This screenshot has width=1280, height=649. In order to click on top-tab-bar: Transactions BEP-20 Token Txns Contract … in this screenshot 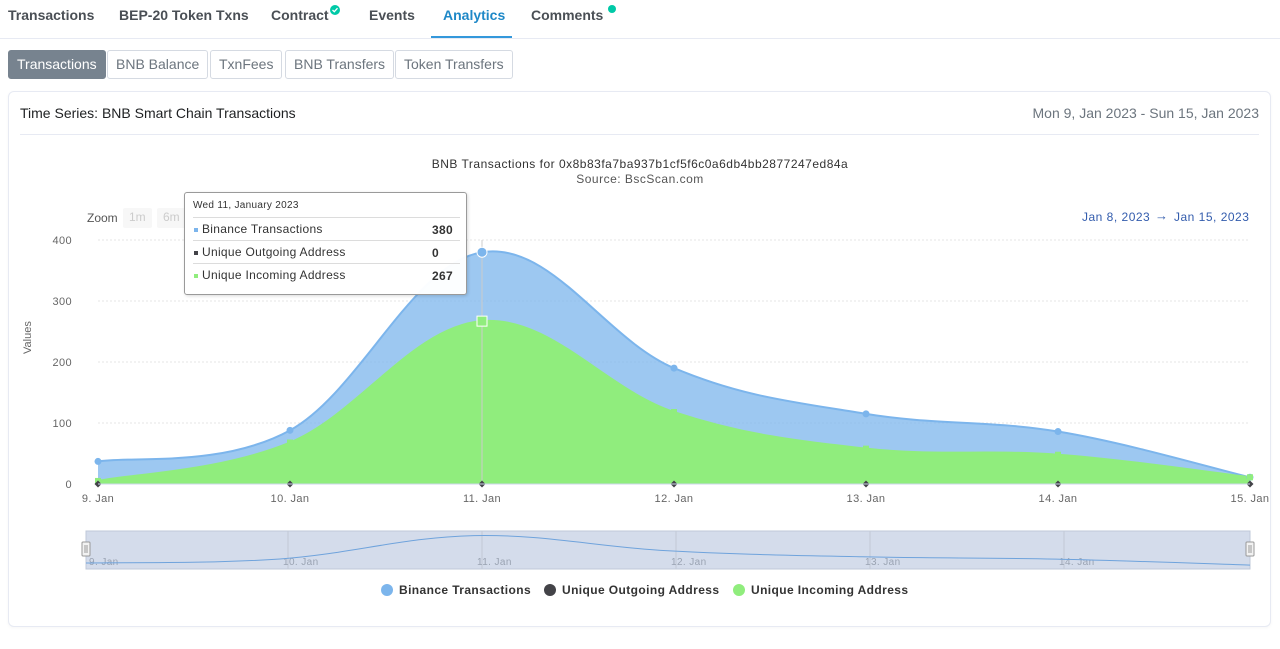, I will do `click(640, 19)`.